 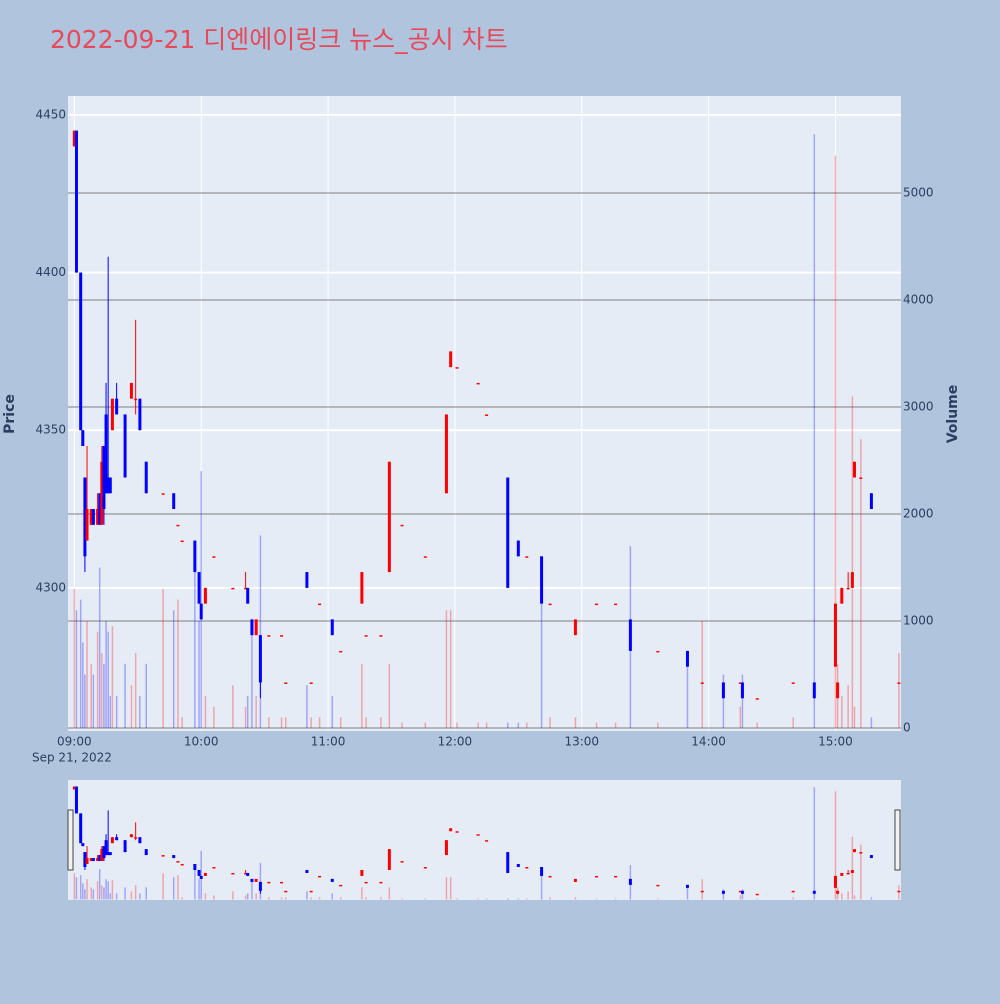 What do you see at coordinates (918, 621) in the screenshot?
I see `y2-tick-label: 1000` at bounding box center [918, 621].